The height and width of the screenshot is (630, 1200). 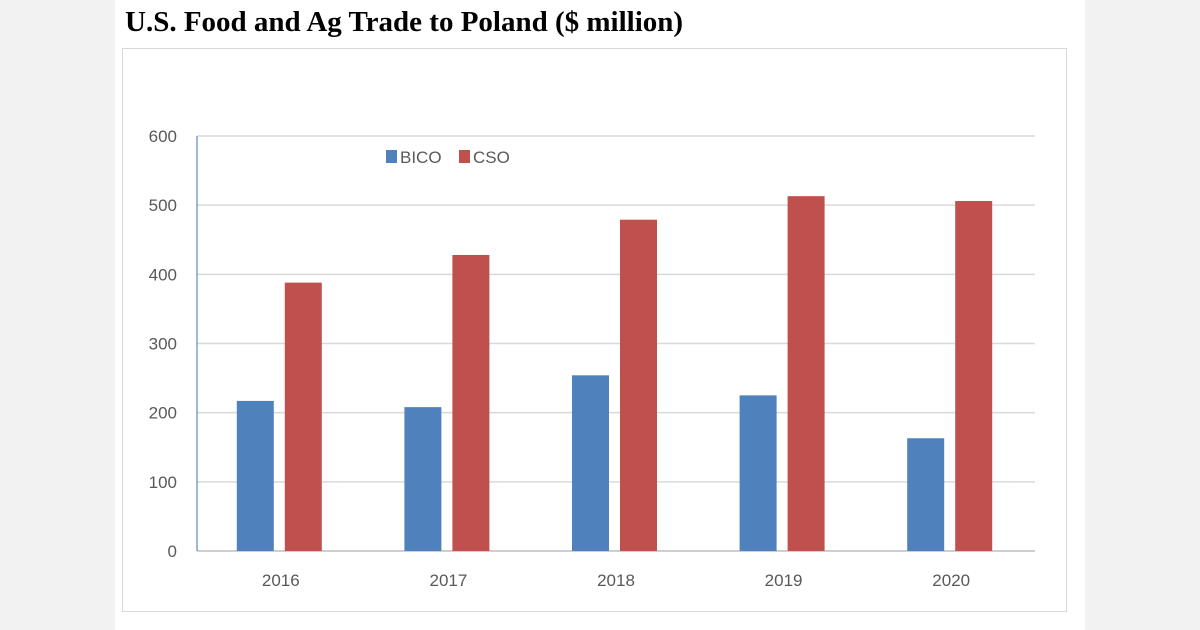 What do you see at coordinates (616, 580) in the screenshot?
I see `x-tick-label: 2018` at bounding box center [616, 580].